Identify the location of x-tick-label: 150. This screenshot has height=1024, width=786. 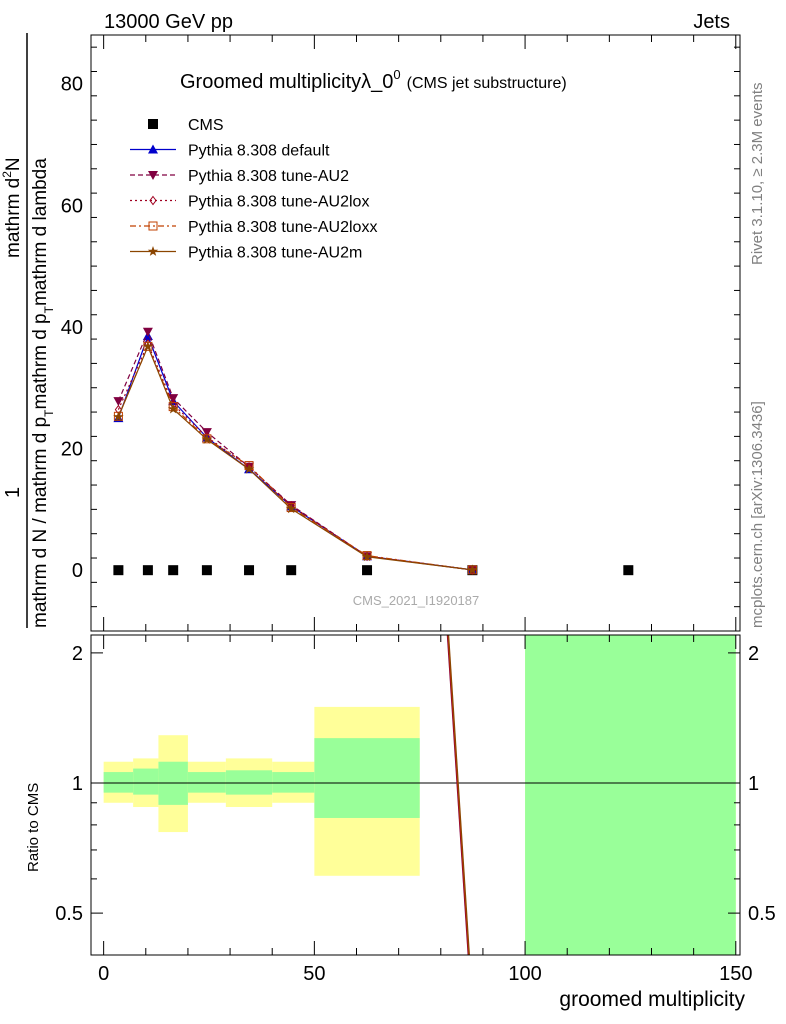
(735, 974).